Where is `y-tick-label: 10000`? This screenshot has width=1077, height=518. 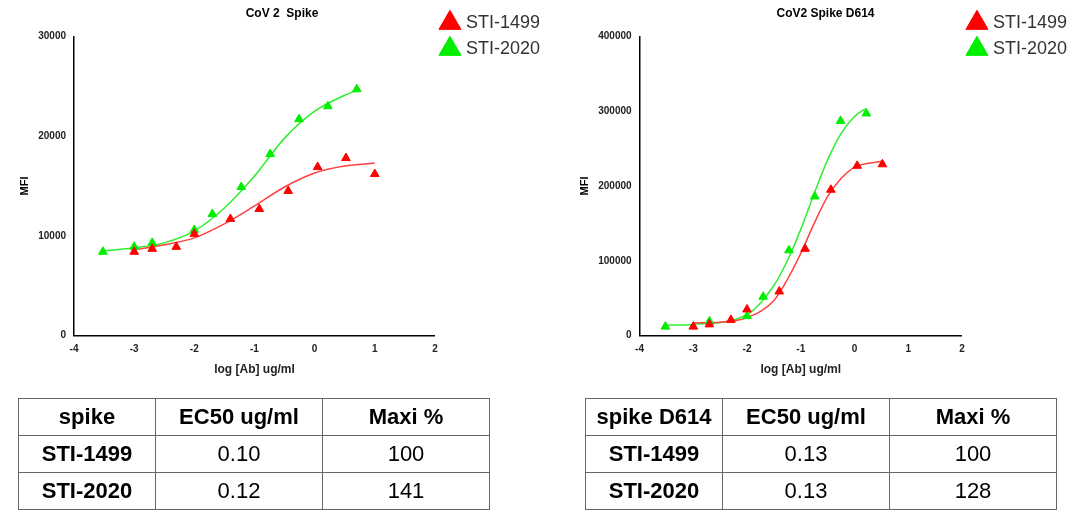
y-tick-label: 10000 is located at coordinates (52, 235).